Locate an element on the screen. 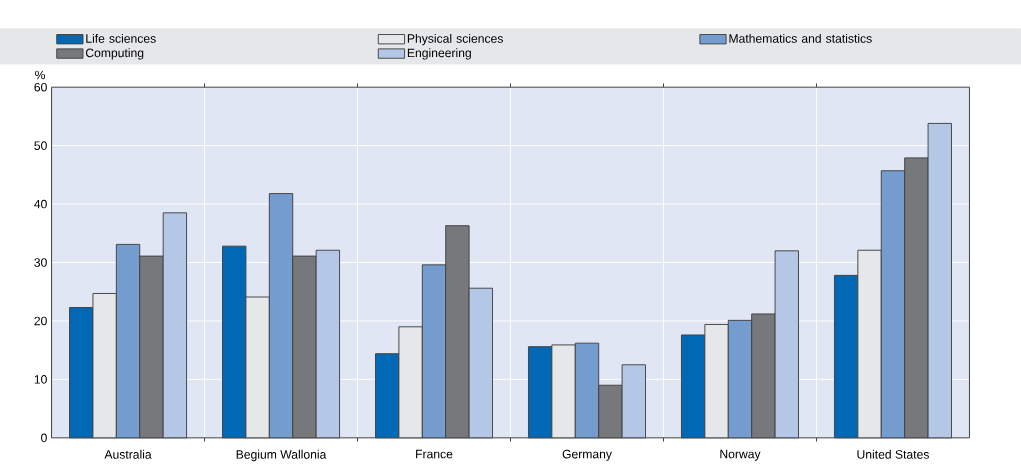  x-tick-label: United States is located at coordinates (893, 454).